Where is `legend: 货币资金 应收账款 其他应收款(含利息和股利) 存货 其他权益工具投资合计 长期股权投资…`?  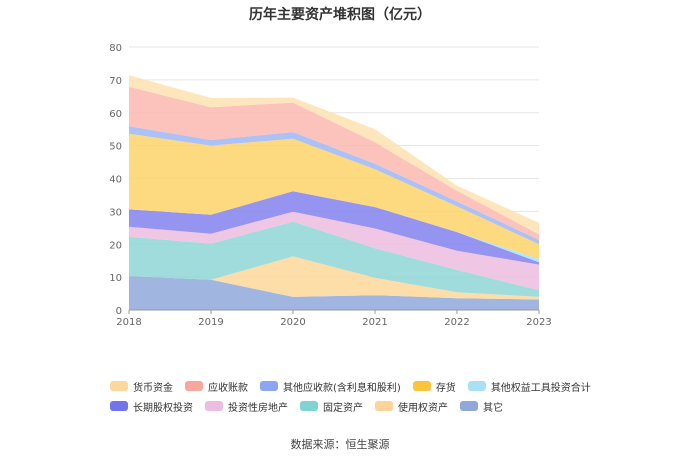
legend: 货币资金 应收账款 其他应收款(含利息和股利) 存货 其他权益工具投资合计 长期股权投资… is located at coordinates (350, 396).